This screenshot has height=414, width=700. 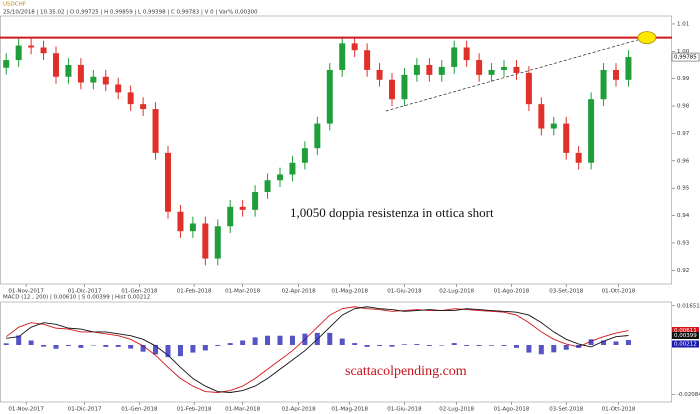 What do you see at coordinates (14, 5) in the screenshot?
I see `symbol: USDCHF` at bounding box center [14, 5].